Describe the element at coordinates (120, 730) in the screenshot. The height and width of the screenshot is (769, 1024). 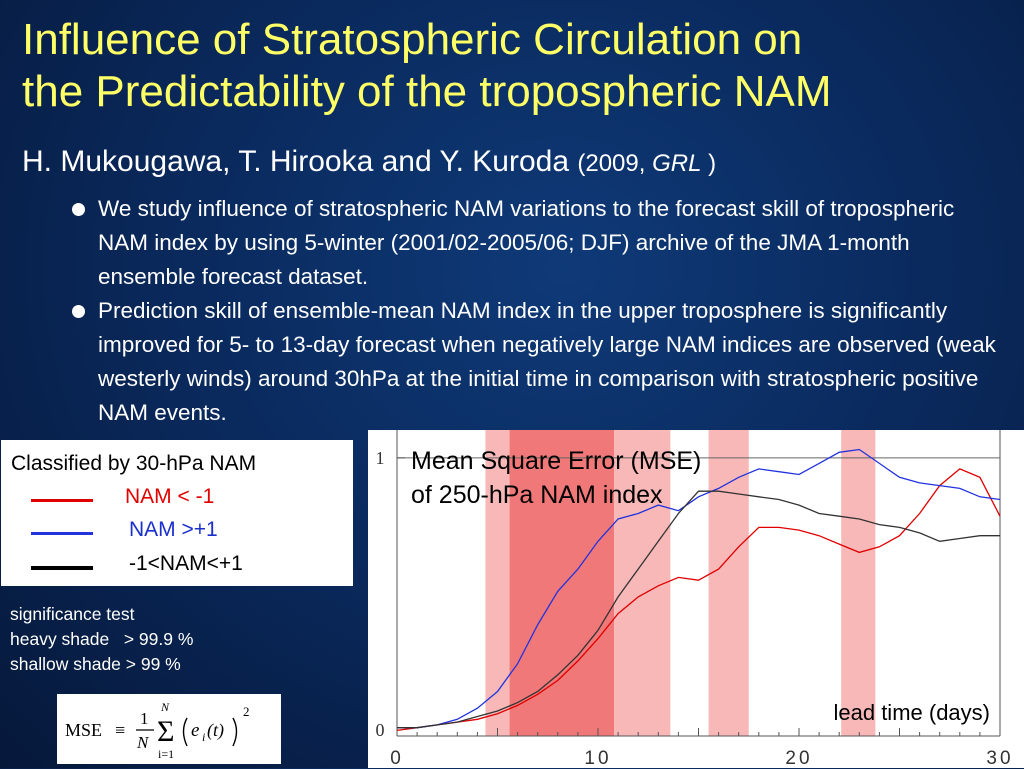
I see `formula-equiv: ≡` at that location.